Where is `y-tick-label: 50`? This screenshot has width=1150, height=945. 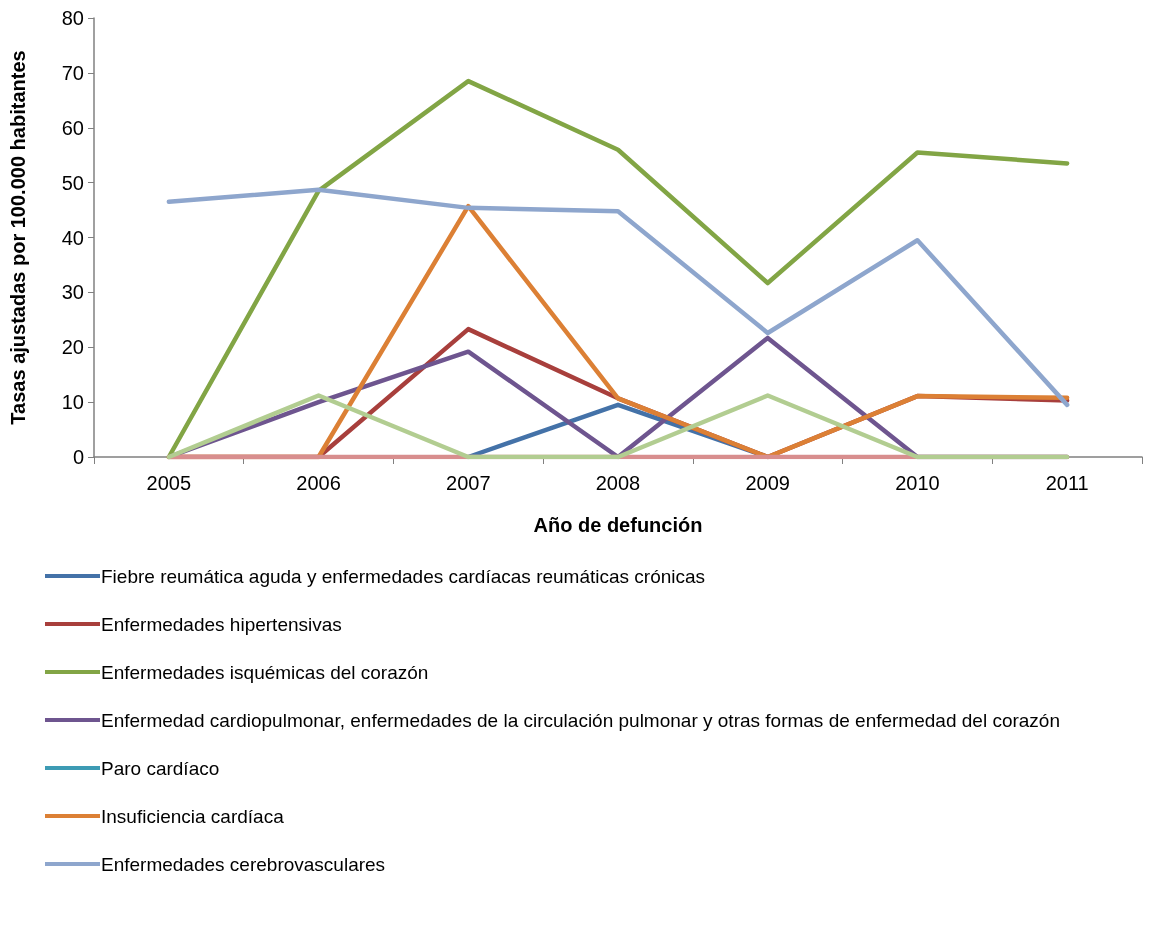 y-tick-label: 50 is located at coordinates (72, 182).